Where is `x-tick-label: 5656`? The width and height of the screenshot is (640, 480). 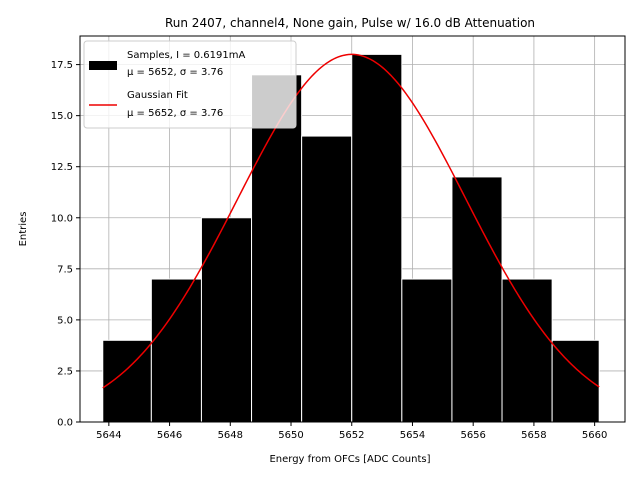
x-tick-label: 5656 is located at coordinates (472, 435).